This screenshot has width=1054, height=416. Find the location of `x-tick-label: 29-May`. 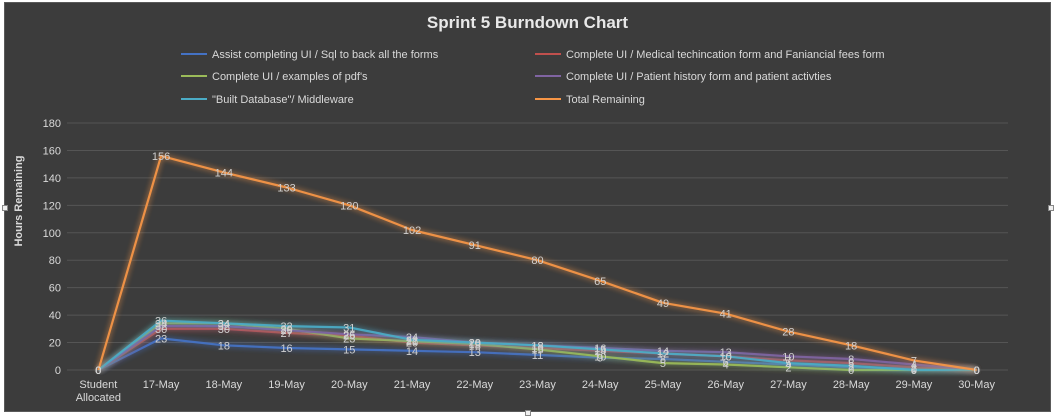

x-tick-label: 29-May is located at coordinates (914, 385).